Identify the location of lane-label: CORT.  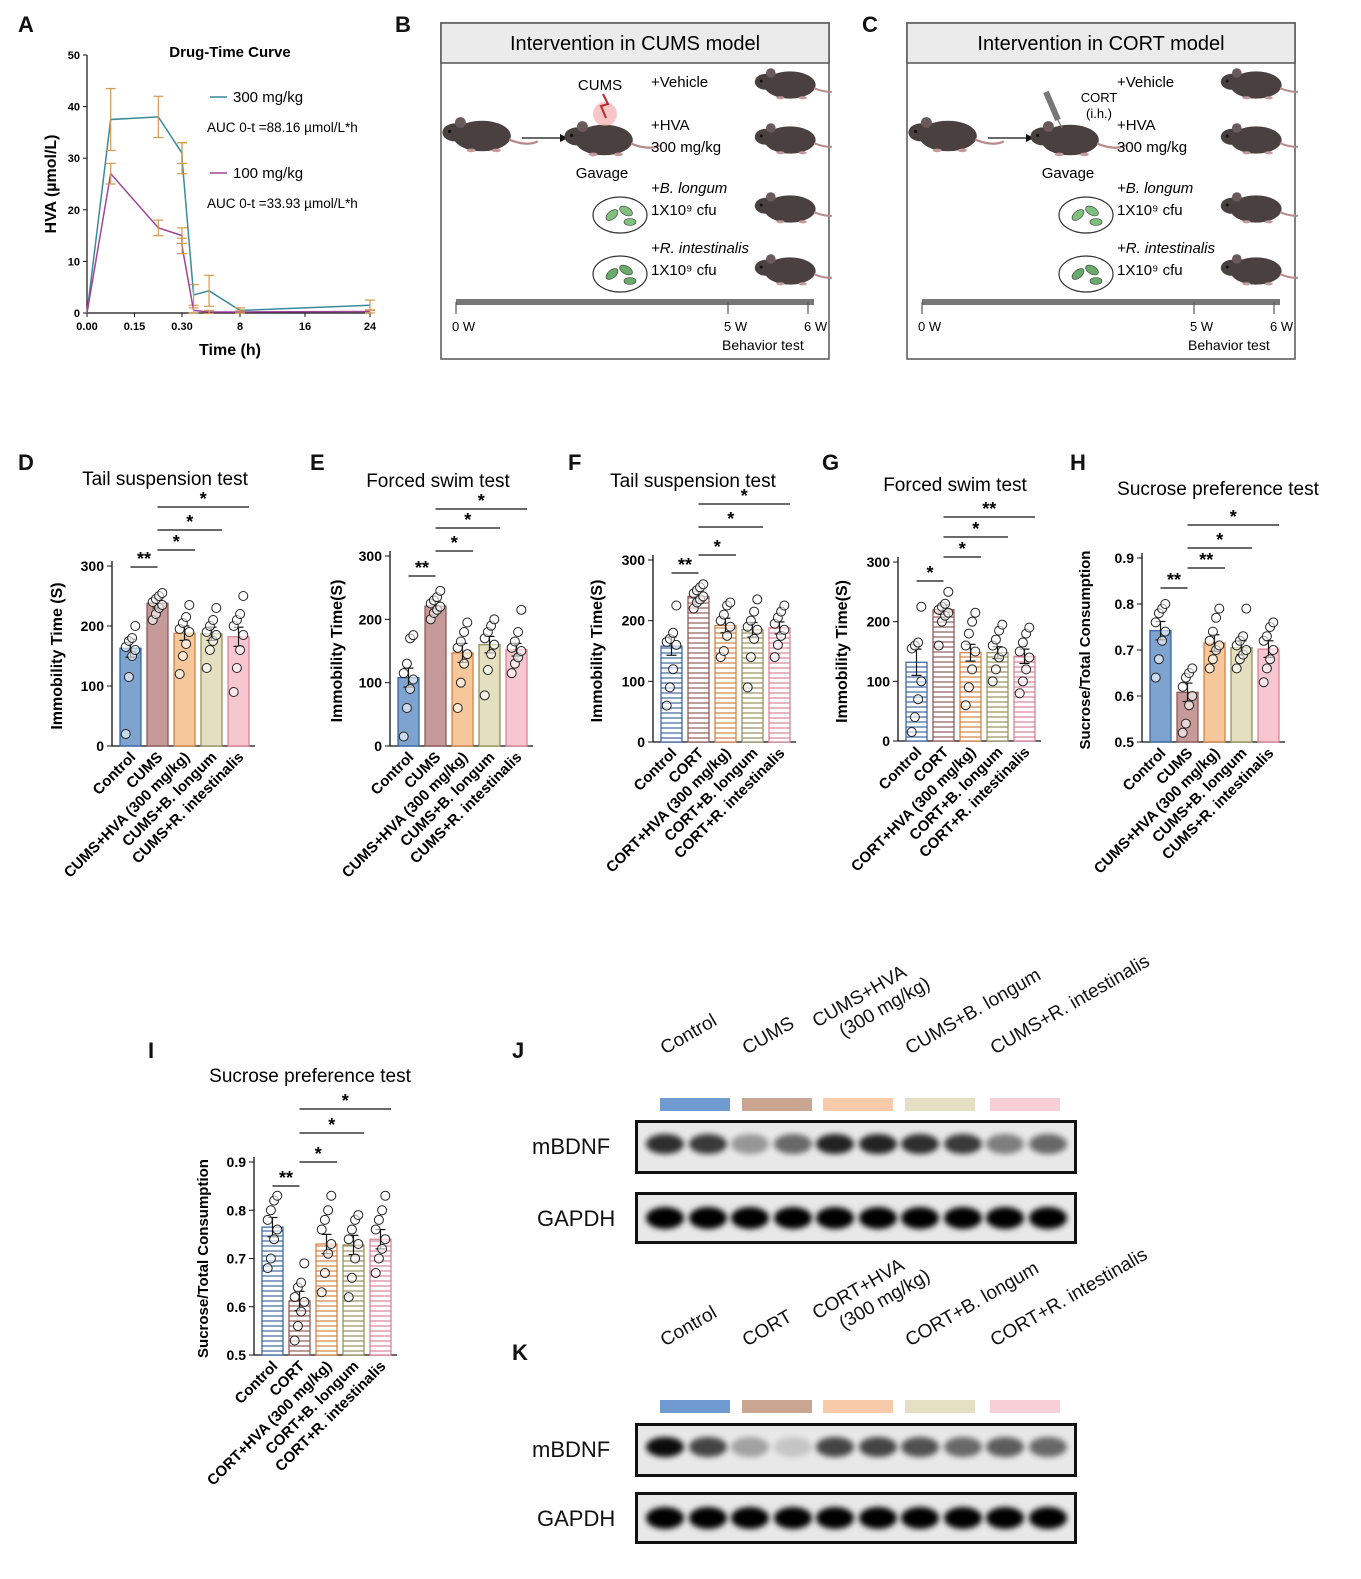
(767, 1329).